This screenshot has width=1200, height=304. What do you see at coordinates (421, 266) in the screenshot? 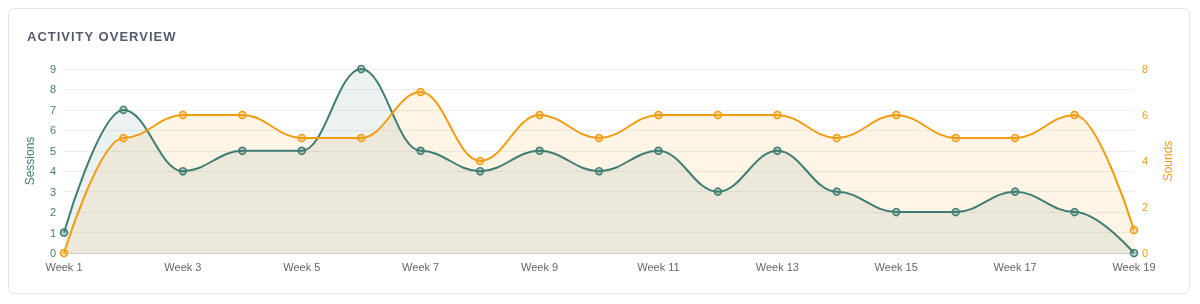
I see `x-tick-label: Week 7` at bounding box center [421, 266].